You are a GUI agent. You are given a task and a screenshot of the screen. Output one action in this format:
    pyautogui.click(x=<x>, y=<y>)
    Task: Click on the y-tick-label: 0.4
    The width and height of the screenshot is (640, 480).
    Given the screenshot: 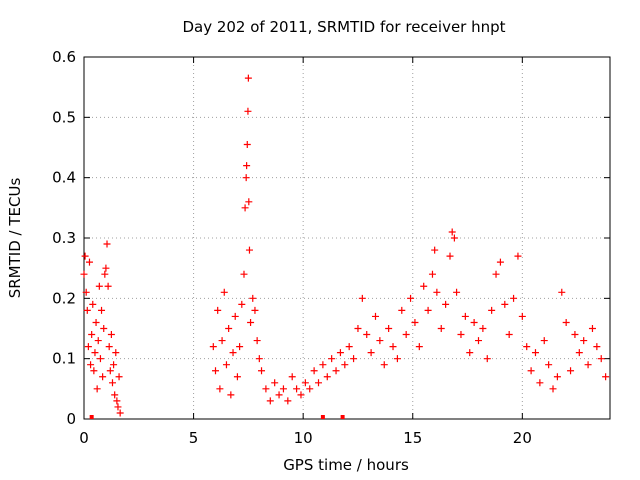 What is the action you would take?
    pyautogui.click(x=64, y=178)
    